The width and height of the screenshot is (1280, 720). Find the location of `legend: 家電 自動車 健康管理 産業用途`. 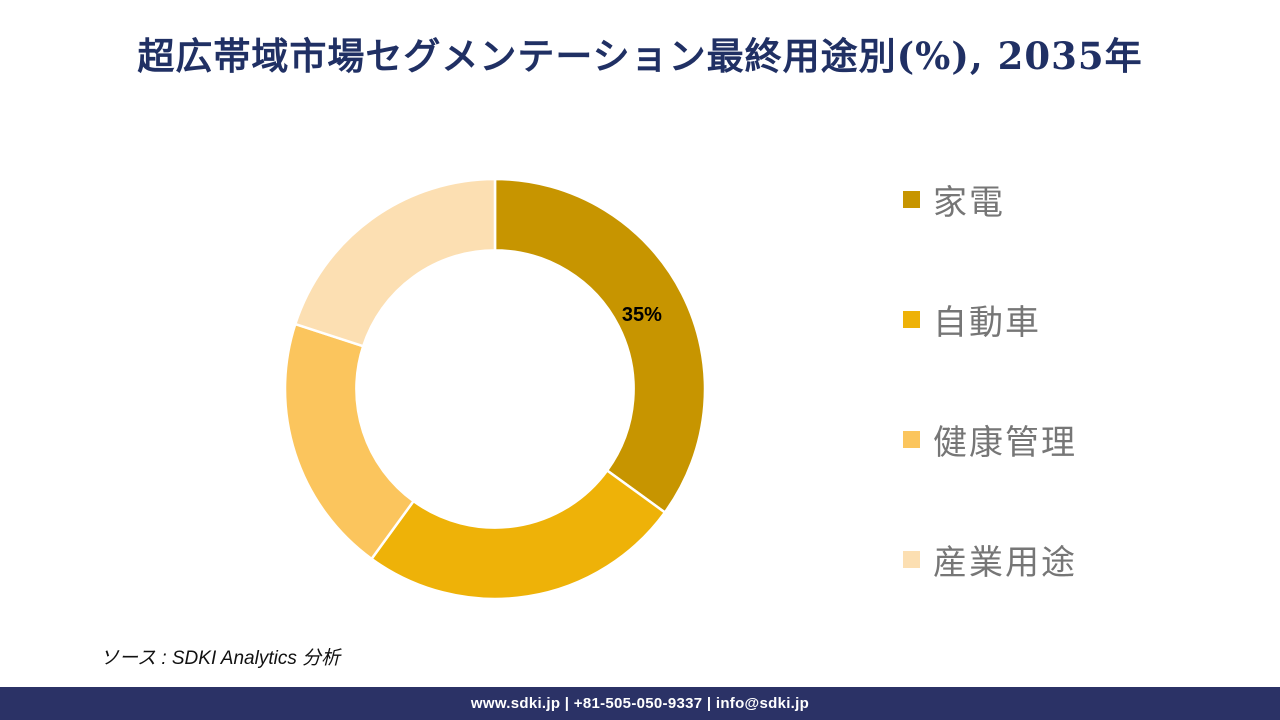

legend: 家電 自動車 健康管理 産業用途 is located at coordinates (990, 380).